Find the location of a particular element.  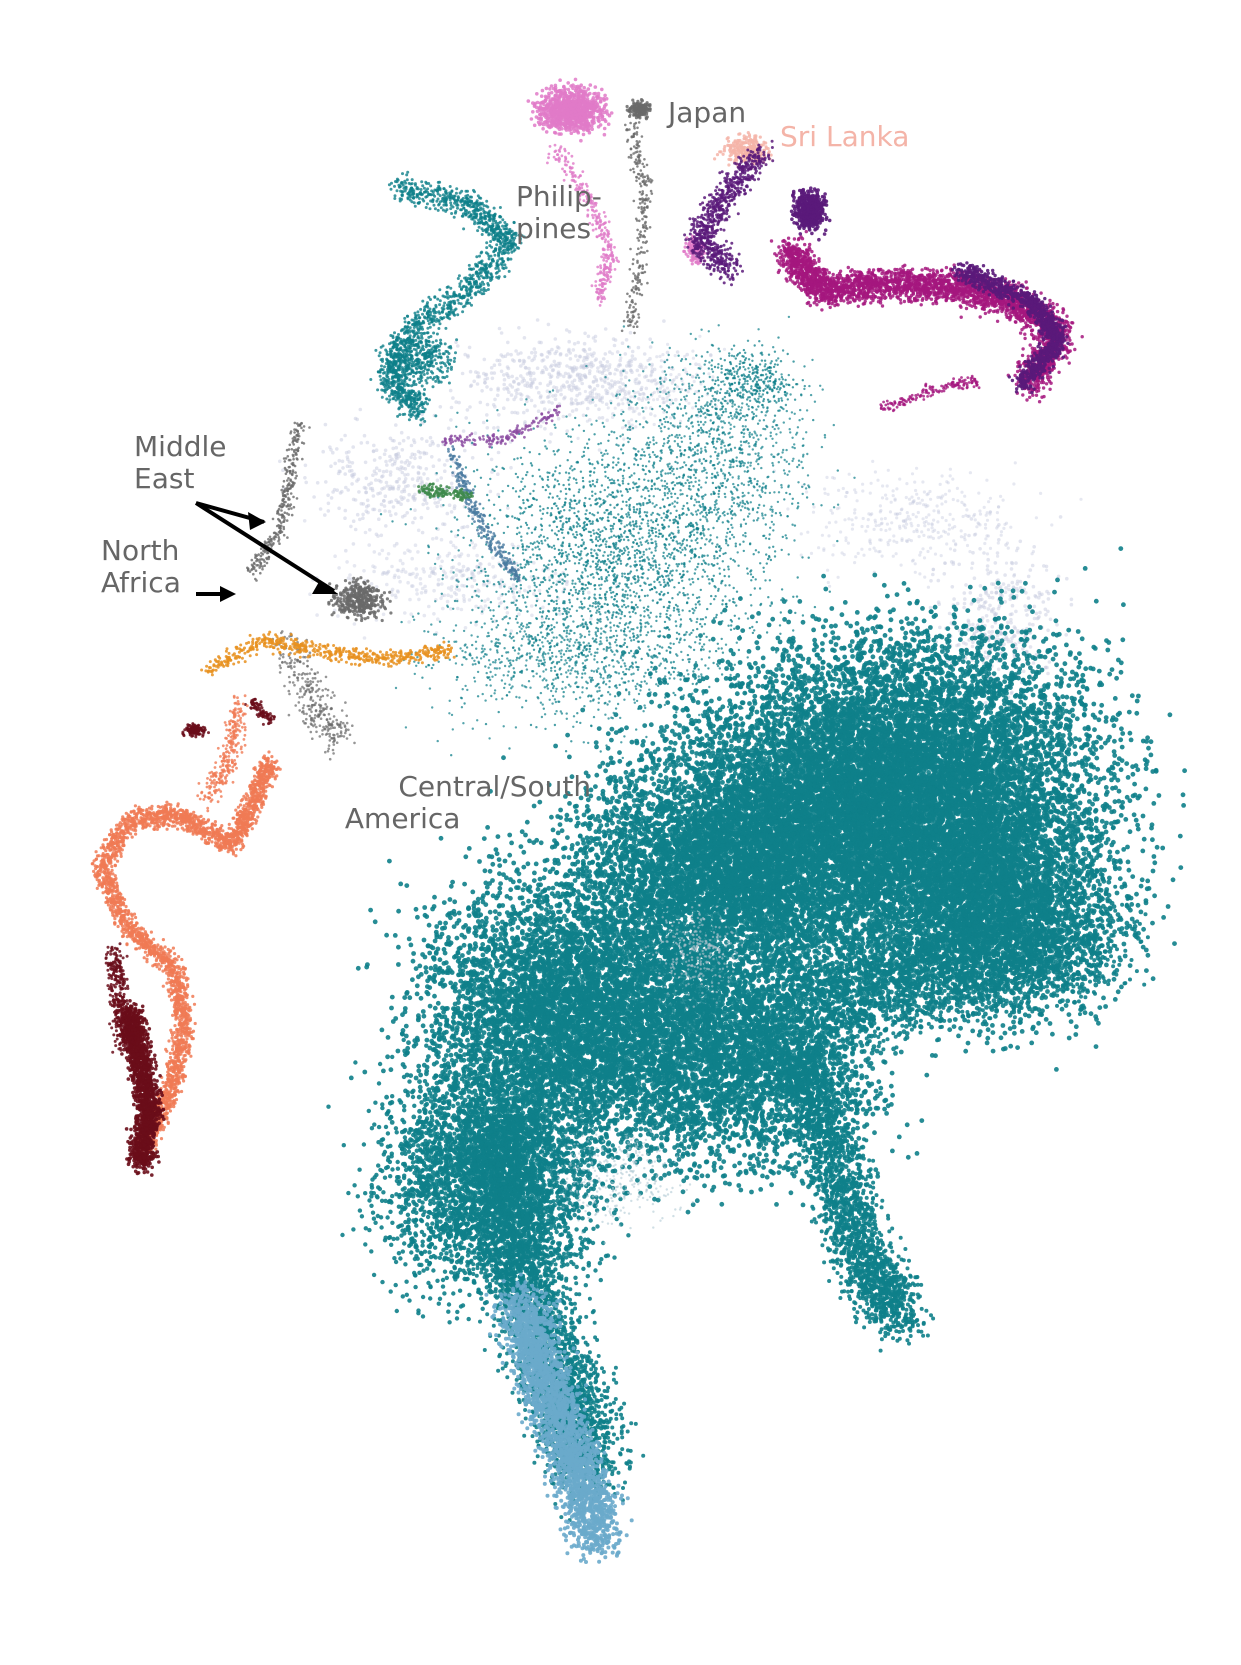

middle-east-arrow-upper-head is located at coordinates (257, 521).